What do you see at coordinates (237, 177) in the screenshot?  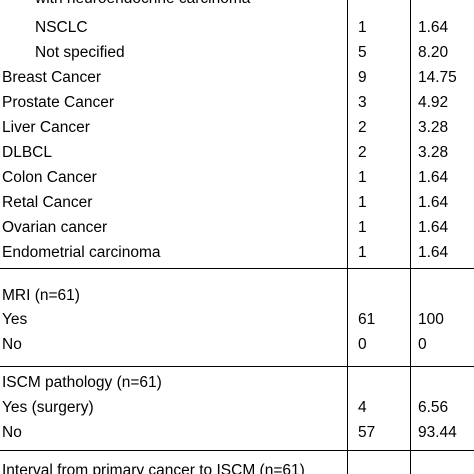 I see `table-row: Colon Cancer 1 1.64` at bounding box center [237, 177].